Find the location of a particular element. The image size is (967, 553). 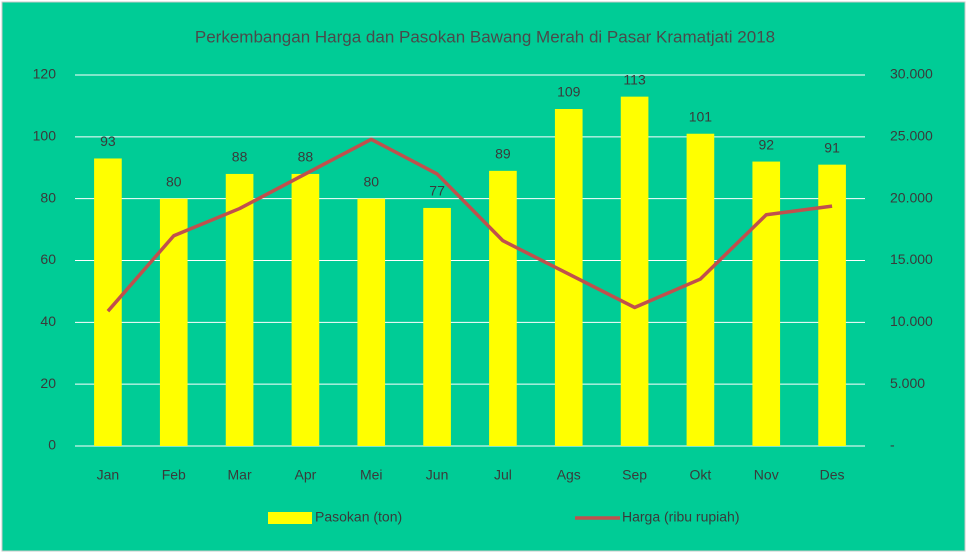

data-label: 109 is located at coordinates (569, 92).